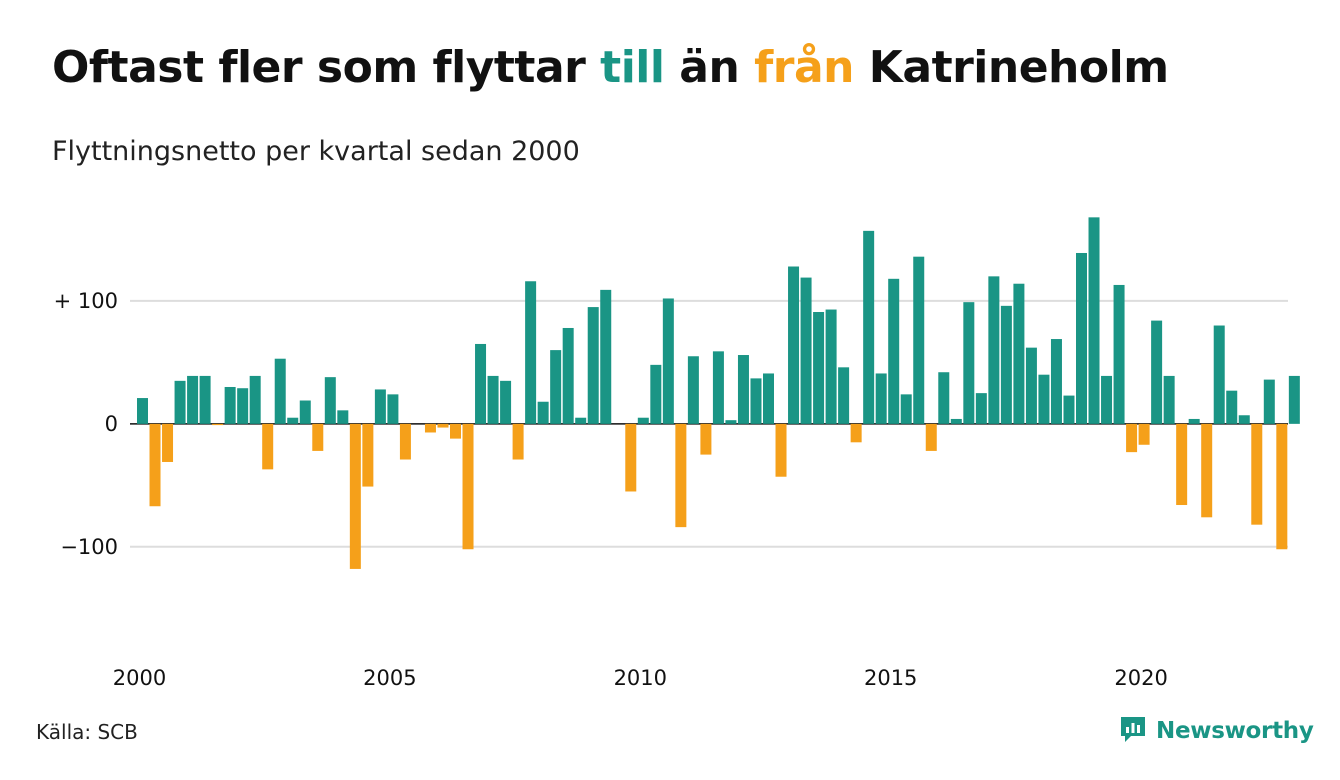 The width and height of the screenshot is (1340, 780). I want to click on title-part-2: än, so click(709, 67).